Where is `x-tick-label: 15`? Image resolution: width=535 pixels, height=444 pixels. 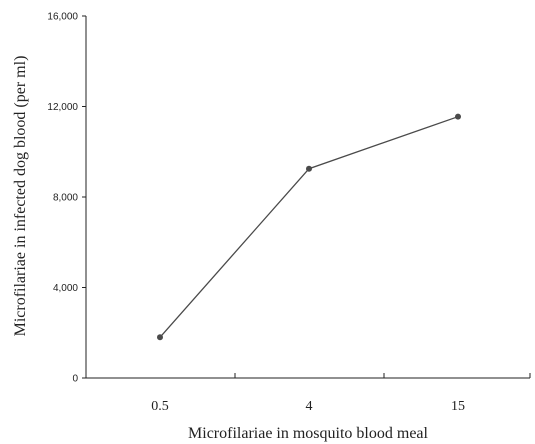
x-tick-label: 15 is located at coordinates (458, 406).